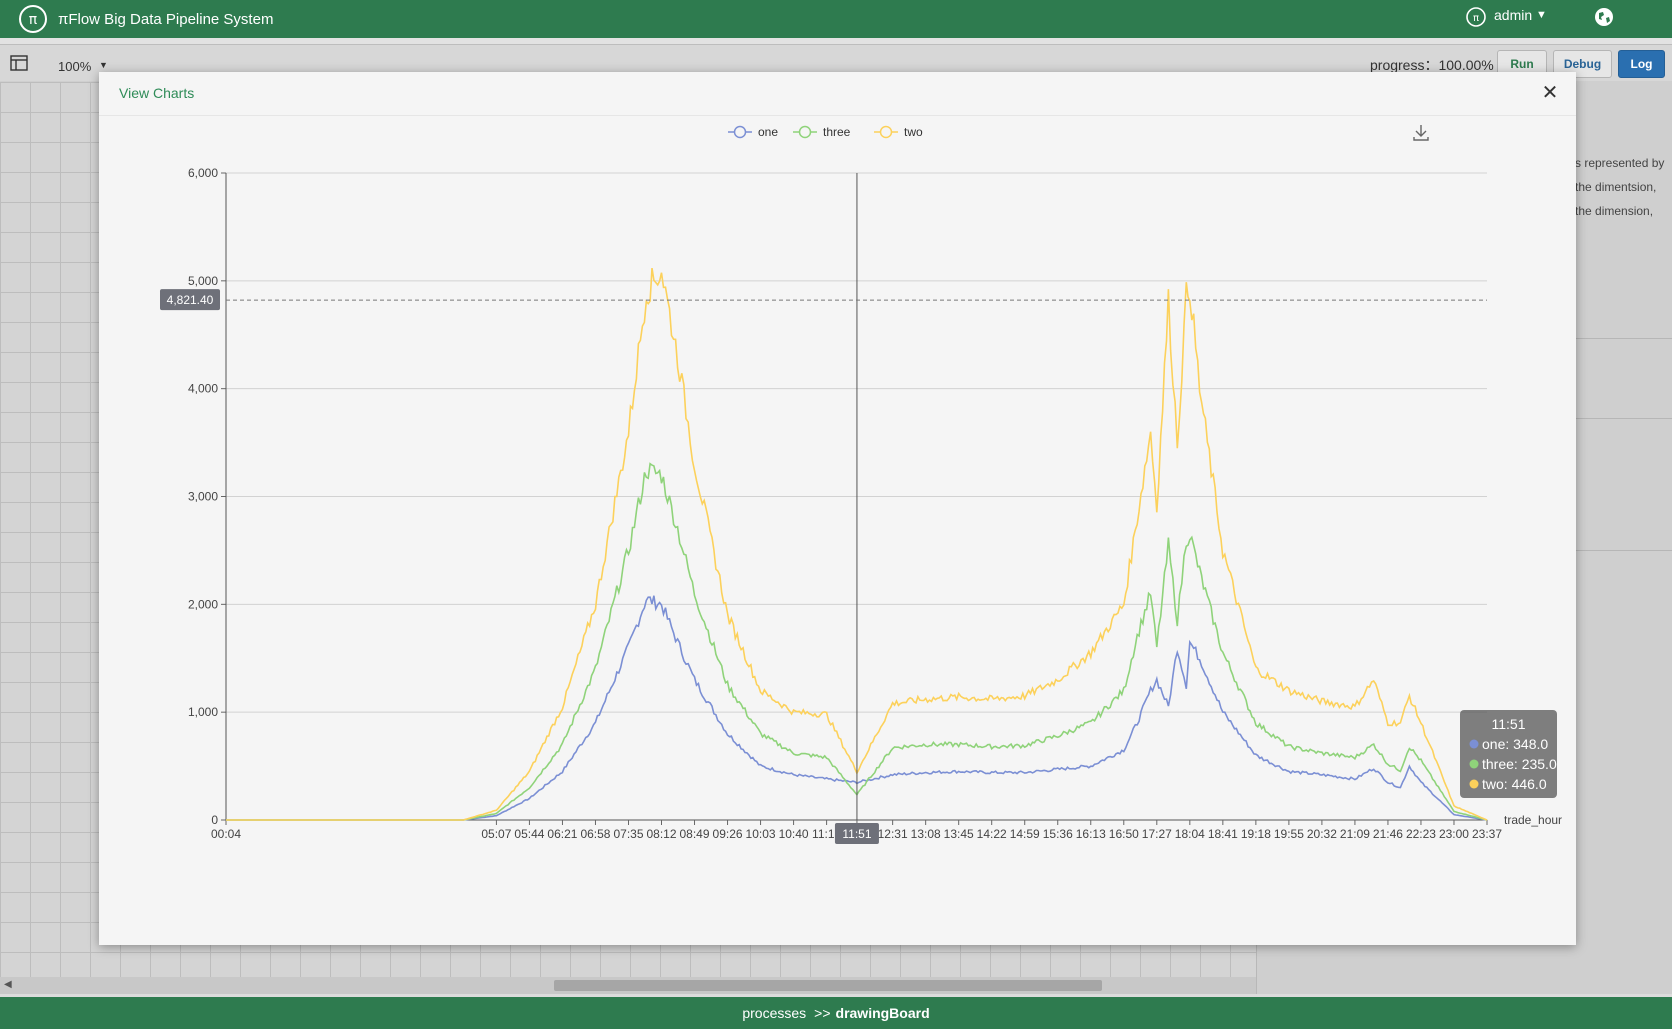 Image resolution: width=1672 pixels, height=1029 pixels. What do you see at coordinates (157, 93) in the screenshot?
I see `modal-title: View Charts` at bounding box center [157, 93].